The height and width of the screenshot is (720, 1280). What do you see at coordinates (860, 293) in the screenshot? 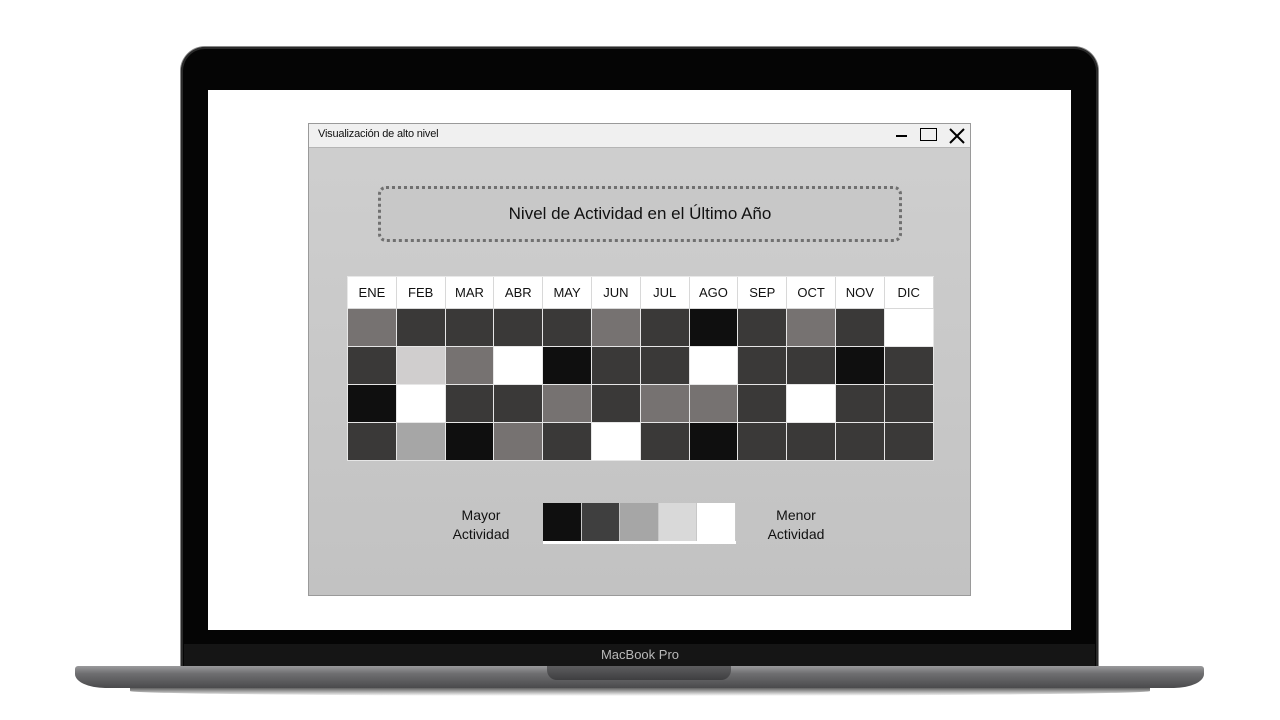
I see `month-header: NOV` at bounding box center [860, 293].